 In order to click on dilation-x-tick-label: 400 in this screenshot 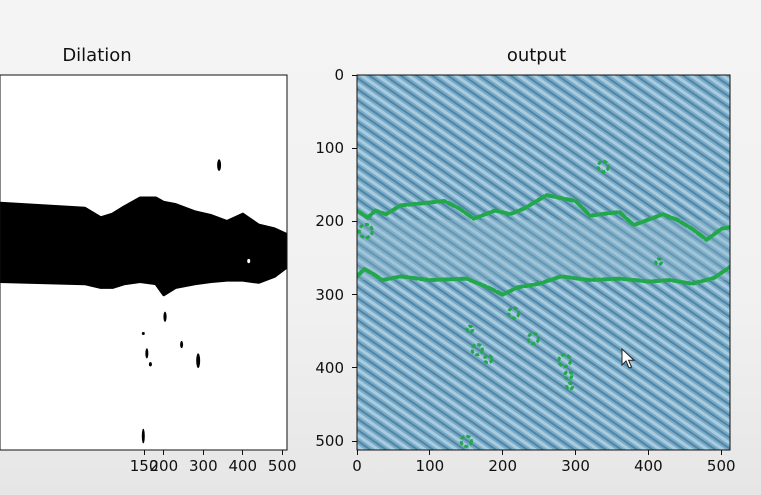, I will do `click(243, 466)`.